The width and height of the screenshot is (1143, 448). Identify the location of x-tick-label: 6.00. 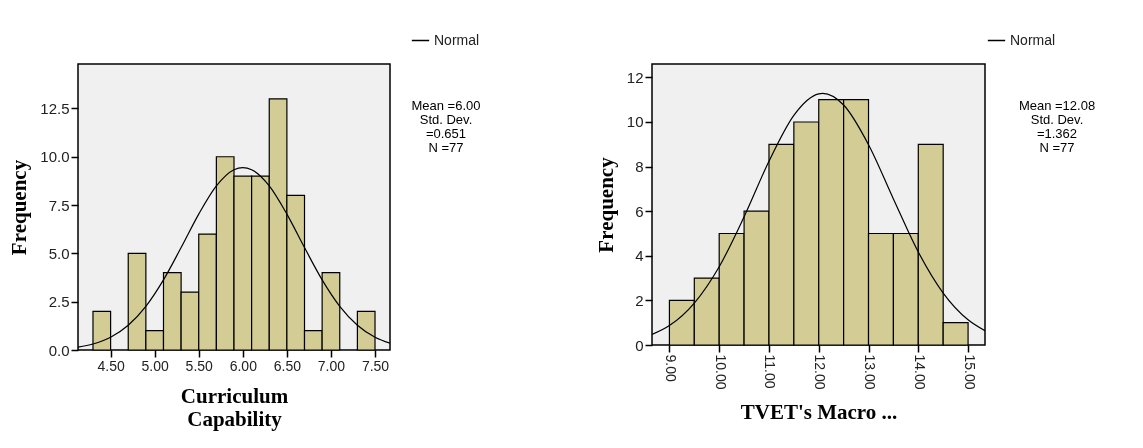
(243, 365).